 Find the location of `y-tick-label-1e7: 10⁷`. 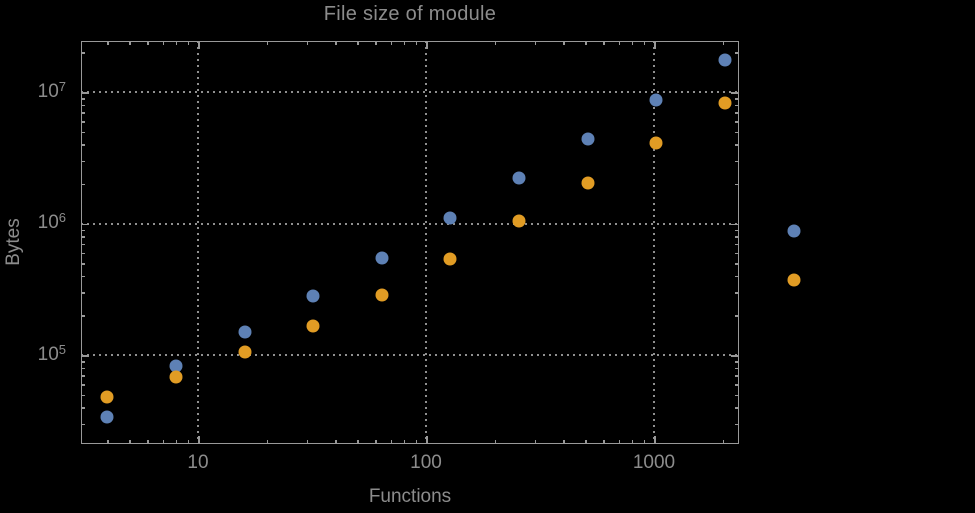

y-tick-label-1e7: 10⁷ is located at coordinates (51, 90).